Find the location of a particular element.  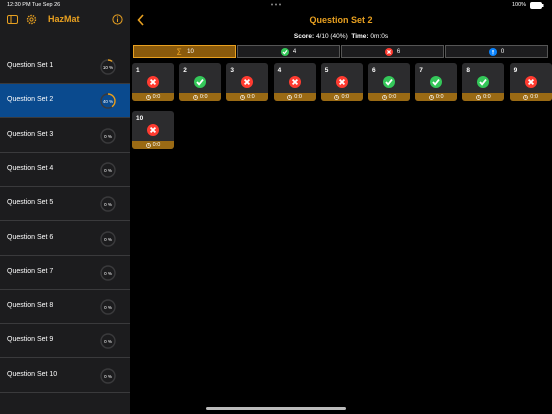

set-row: Question Set 2 40 % is located at coordinates (65, 101).